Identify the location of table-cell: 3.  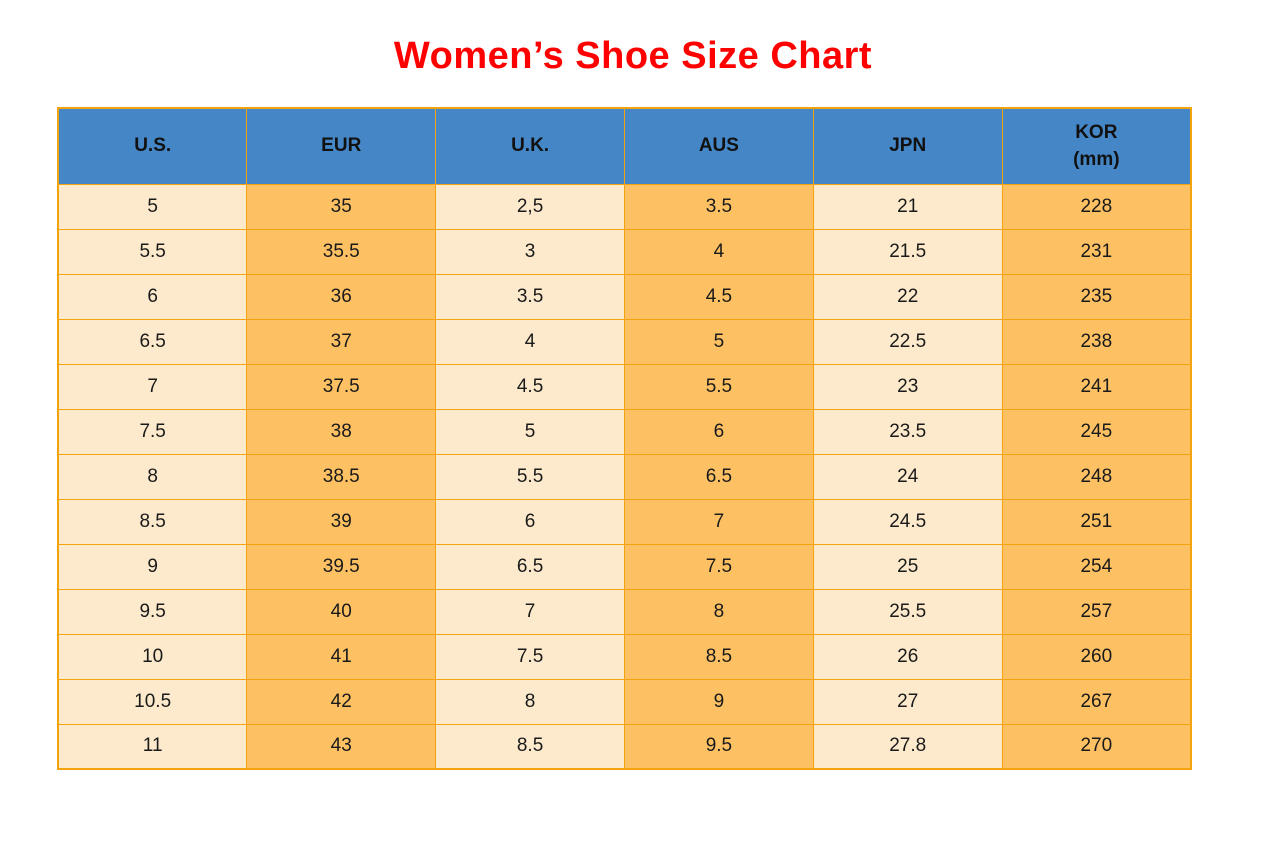
(530, 251).